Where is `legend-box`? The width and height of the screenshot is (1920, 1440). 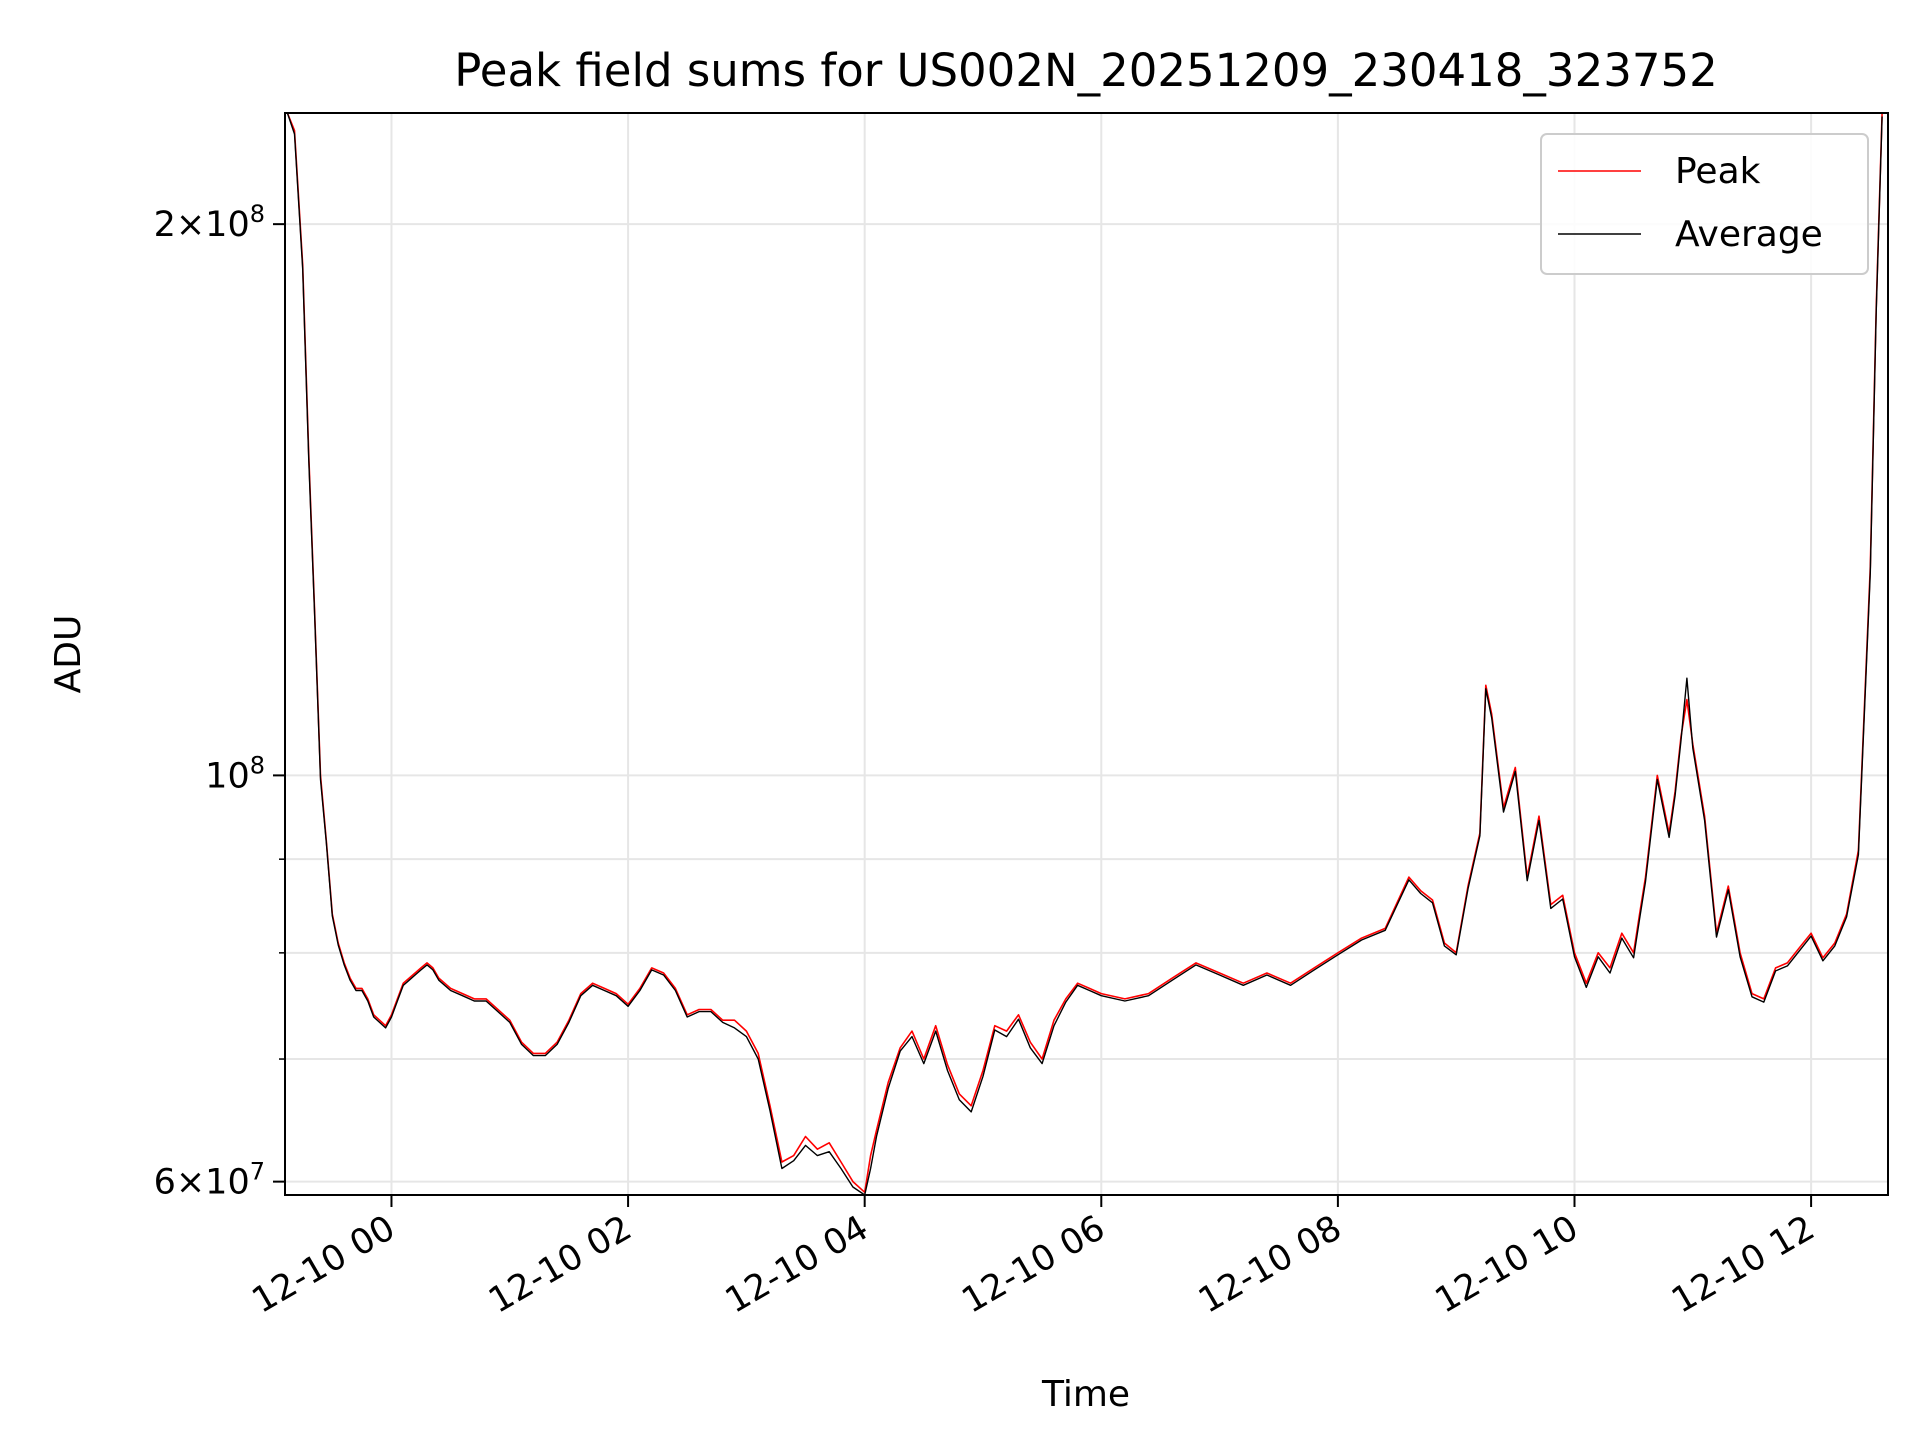 legend-box is located at coordinates (1704, 204).